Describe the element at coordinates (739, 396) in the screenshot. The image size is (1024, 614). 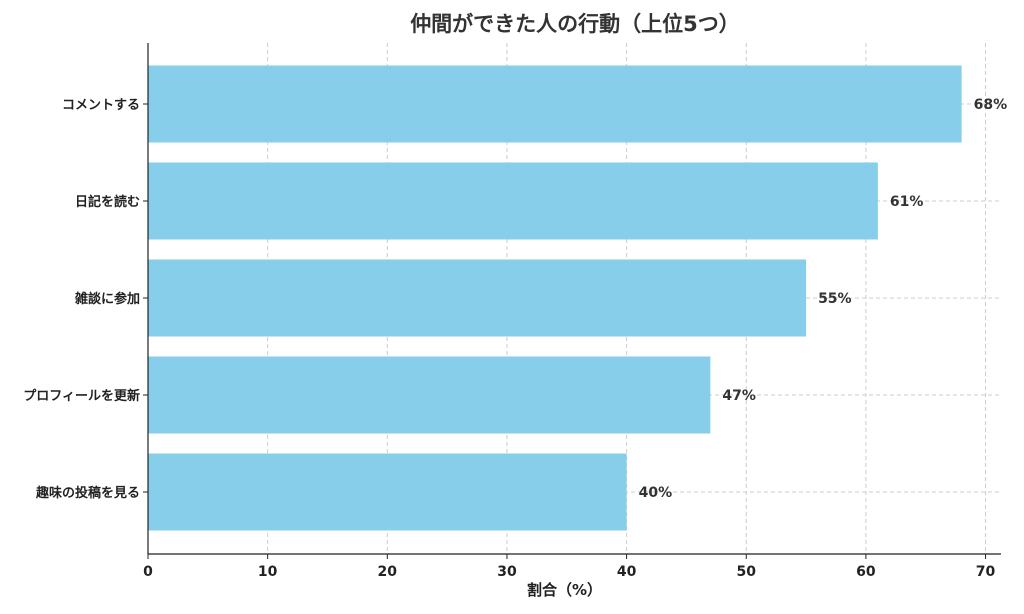
I see `data-label: 47%` at that location.